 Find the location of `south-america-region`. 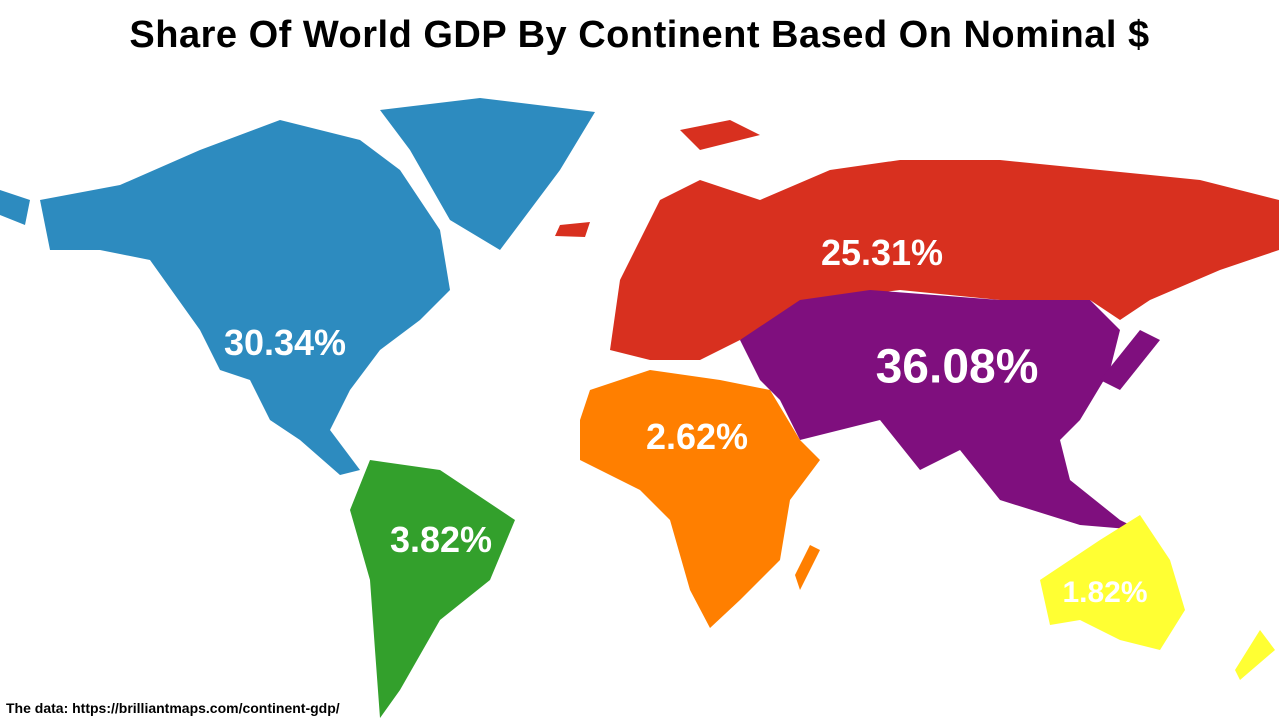

south-america-region is located at coordinates (432, 589).